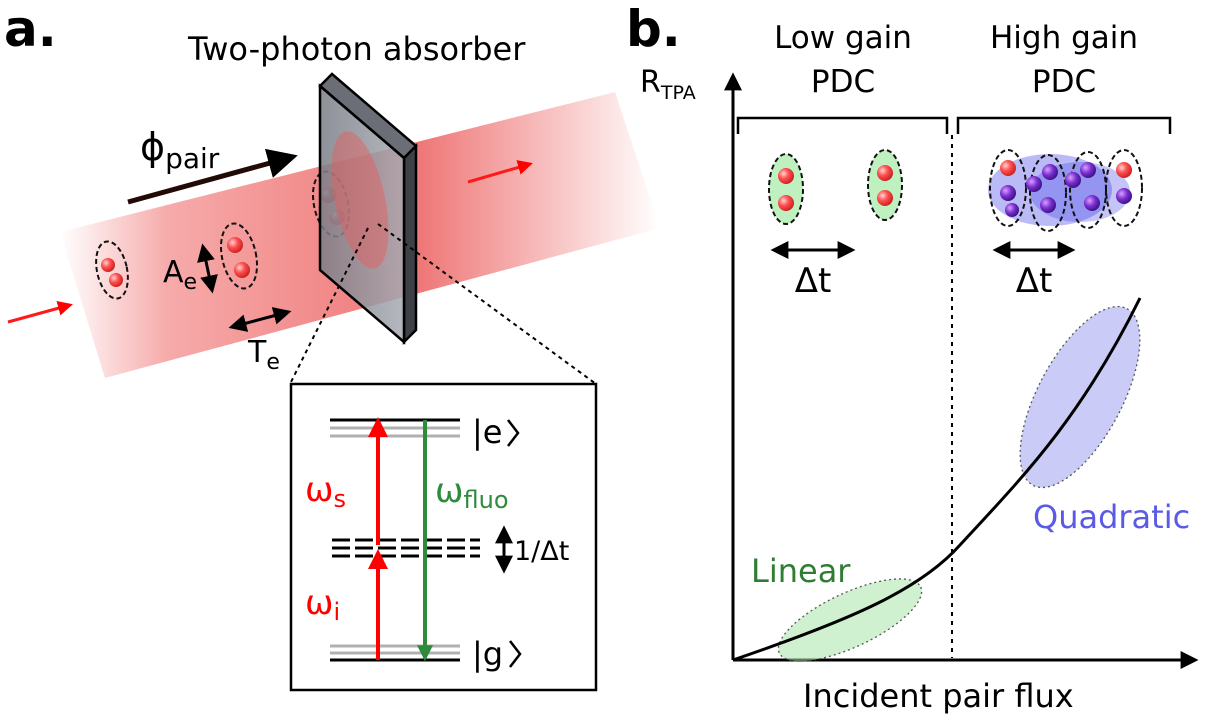  What do you see at coordinates (842, 125) in the screenshot?
I see `low-gain-bracket` at bounding box center [842, 125].